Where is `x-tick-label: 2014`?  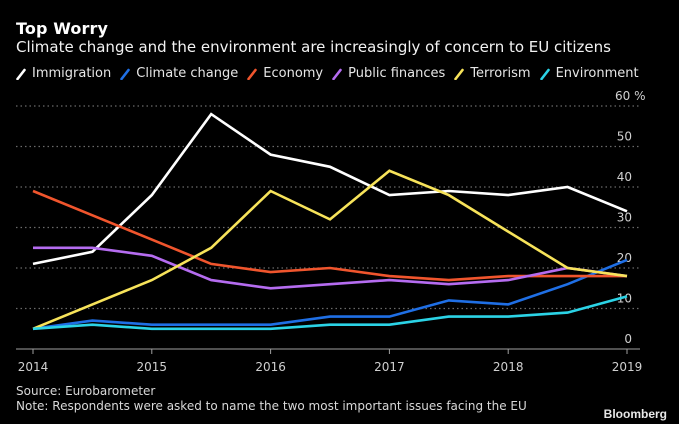 x-tick-label: 2014 is located at coordinates (33, 367).